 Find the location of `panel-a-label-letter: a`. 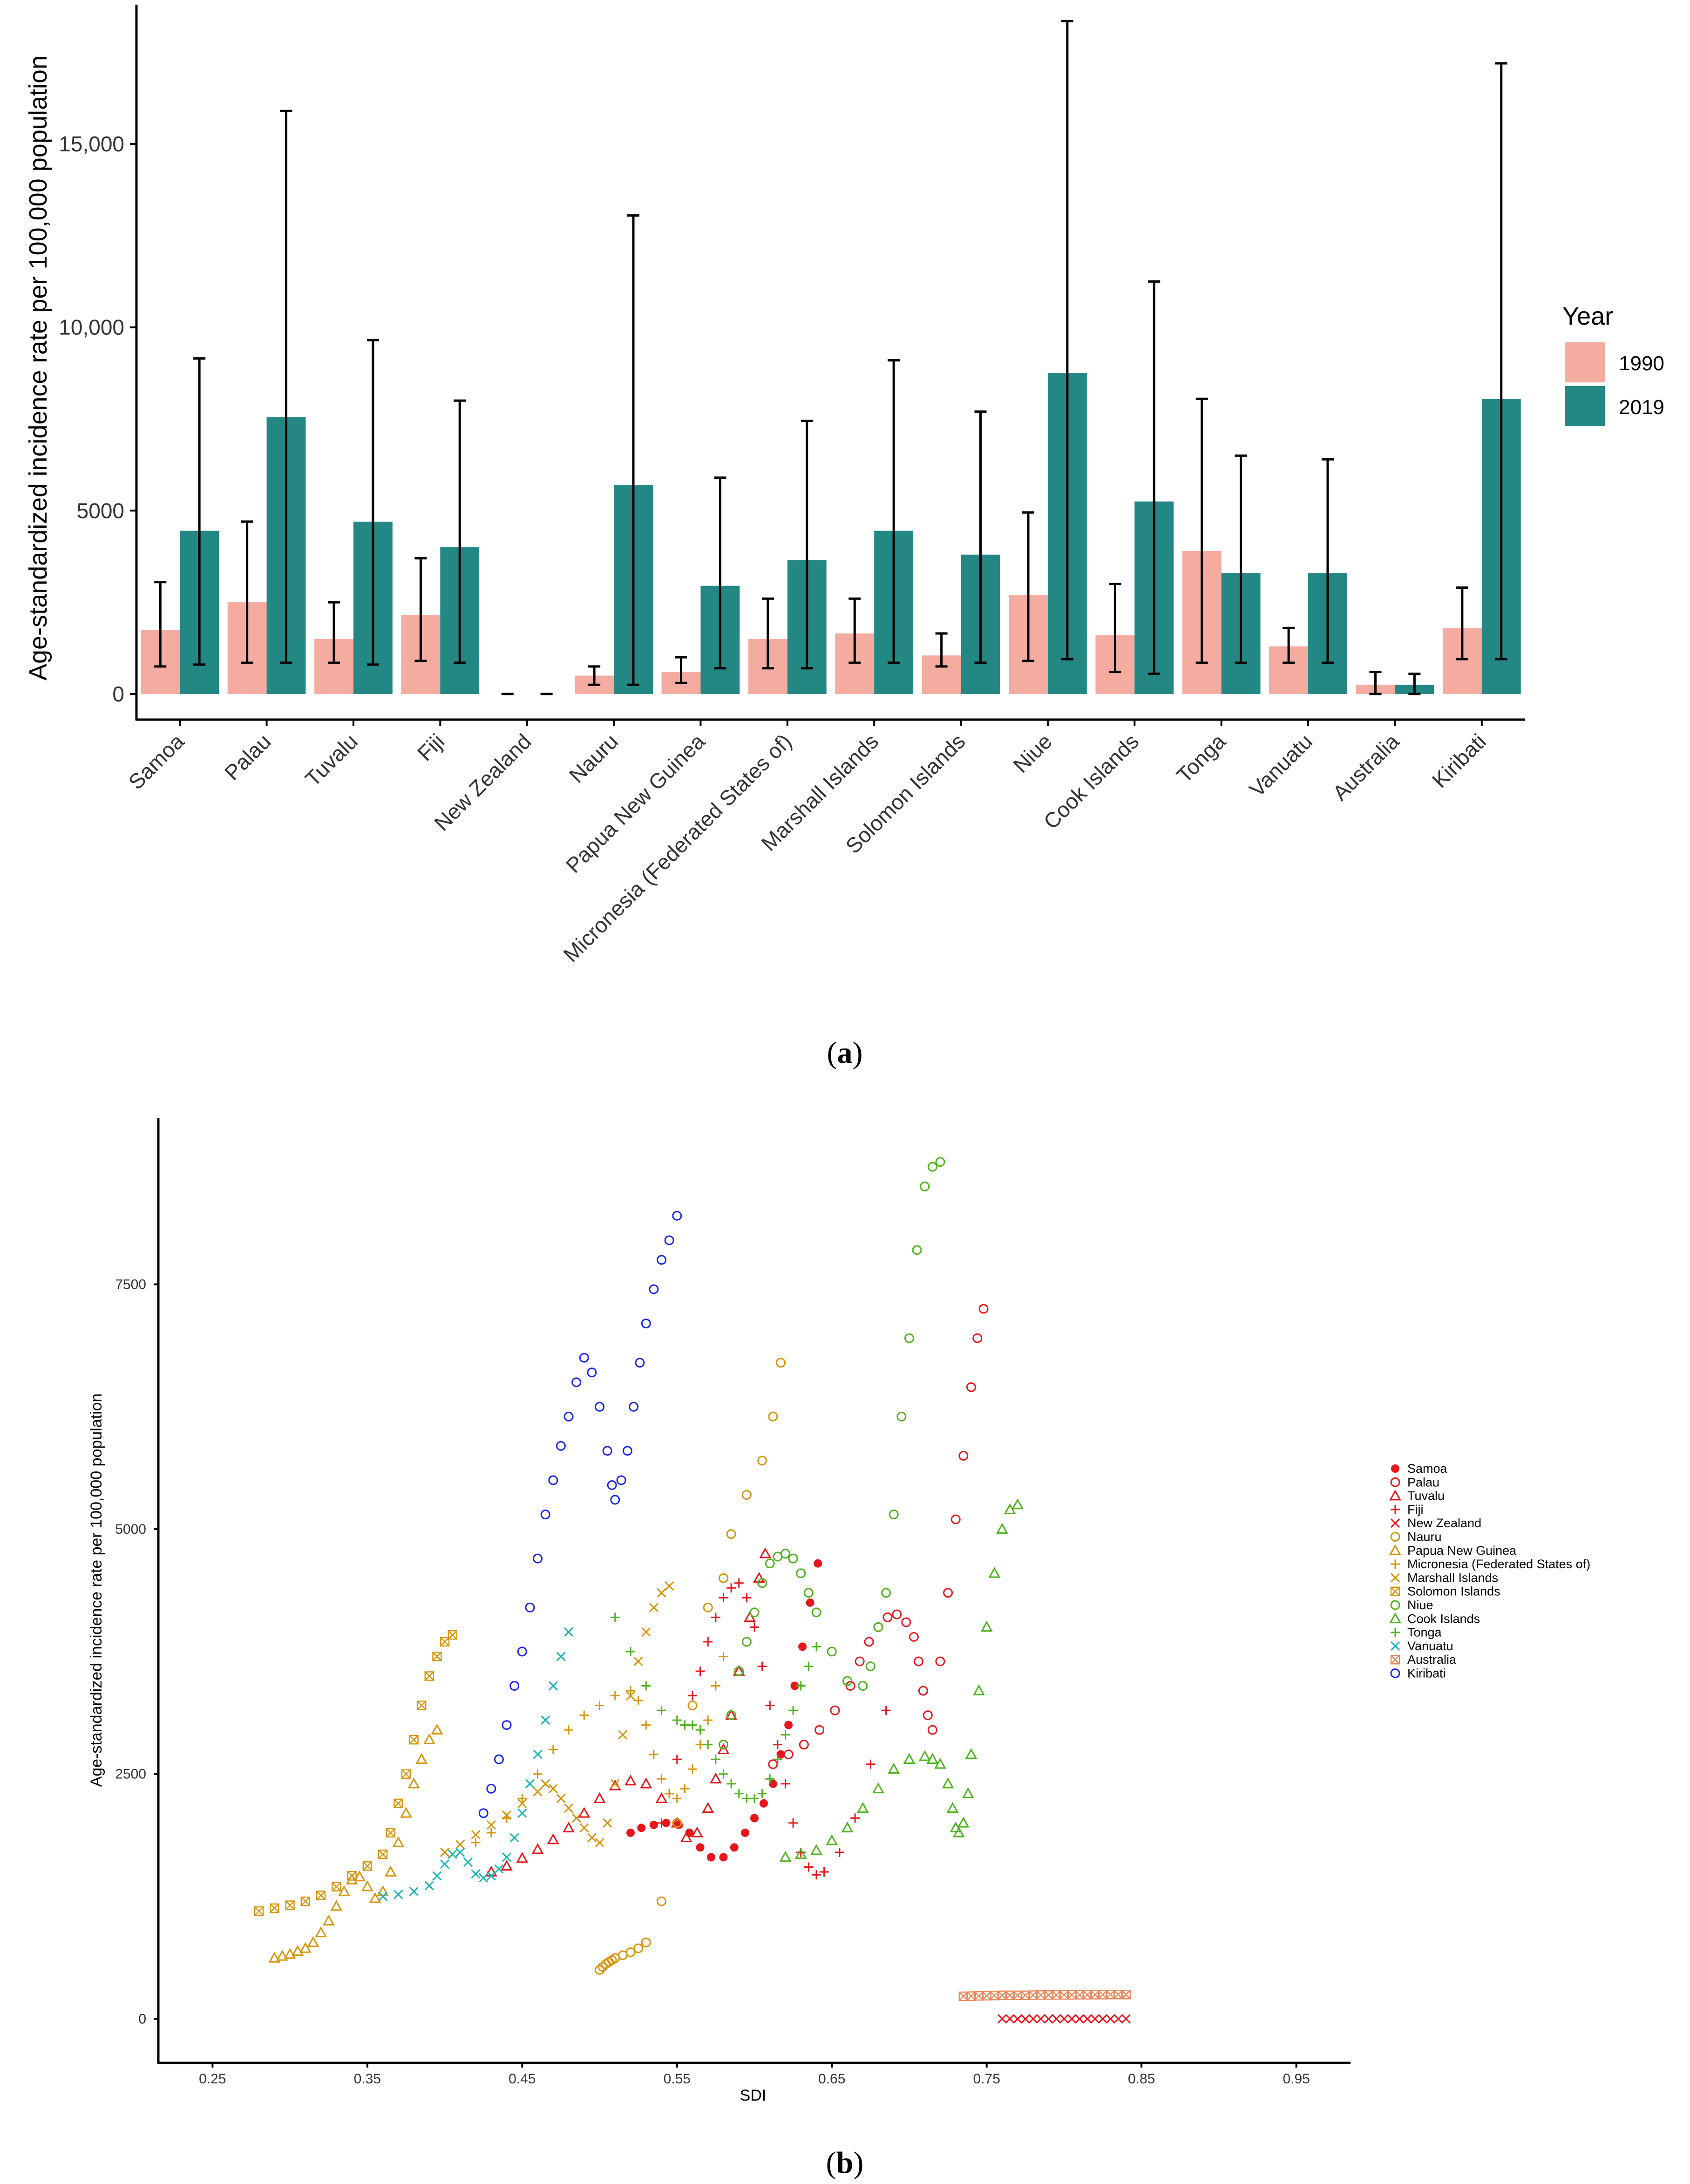

panel-a-label-letter: a is located at coordinates (845, 1053).